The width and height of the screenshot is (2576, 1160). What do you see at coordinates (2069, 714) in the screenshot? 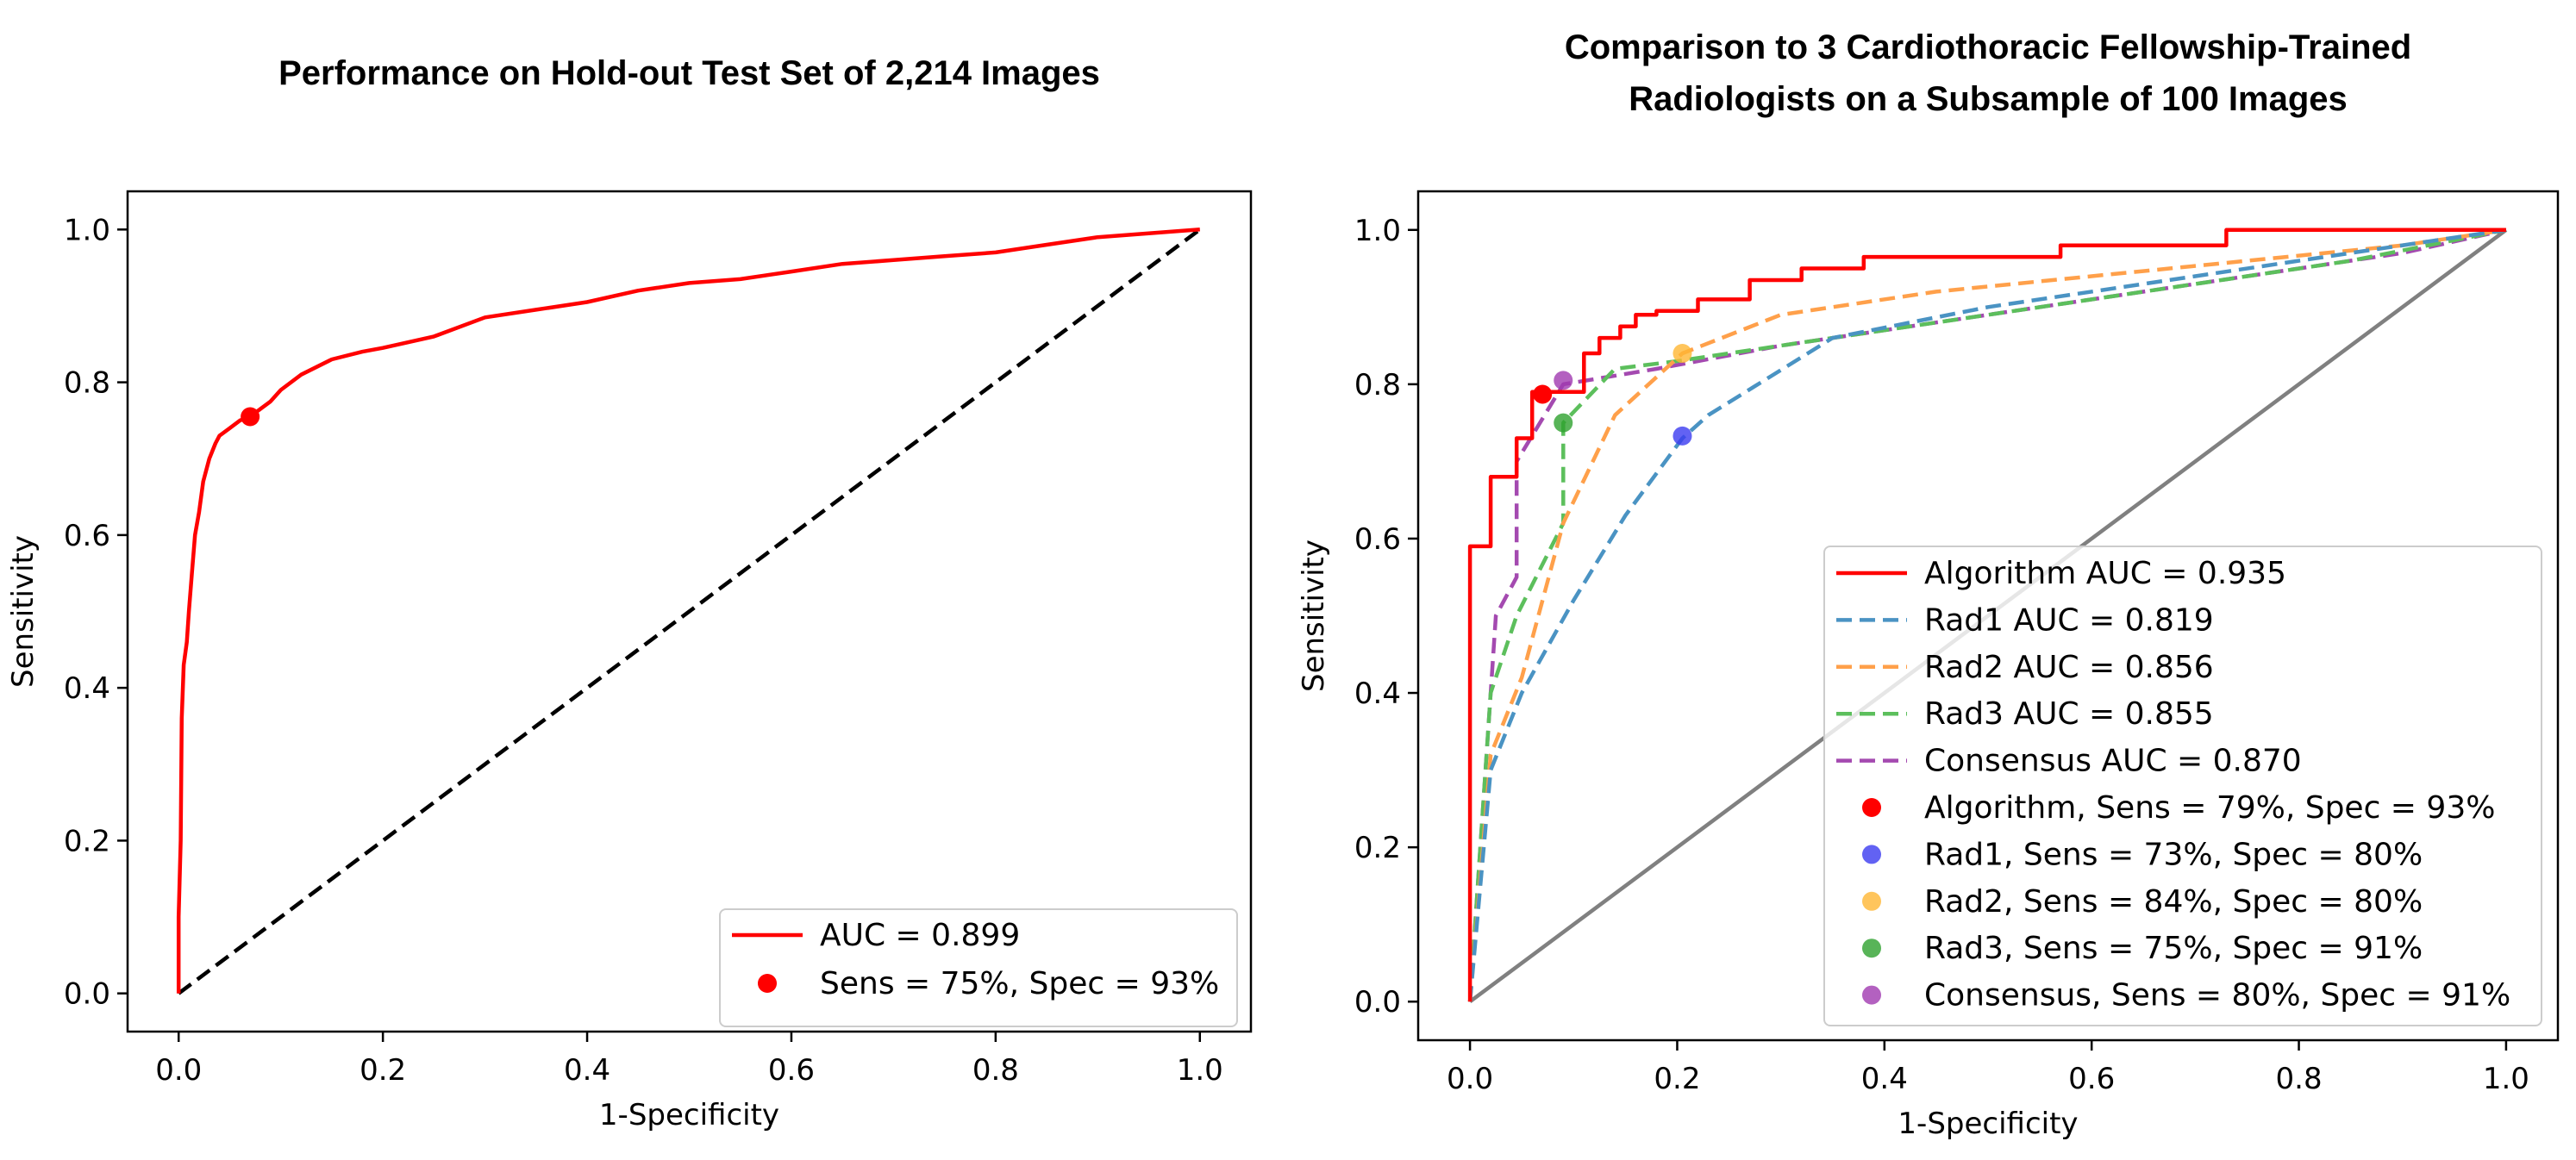
I see `legend-label: Rad3 AUC = 0.855` at bounding box center [2069, 714].